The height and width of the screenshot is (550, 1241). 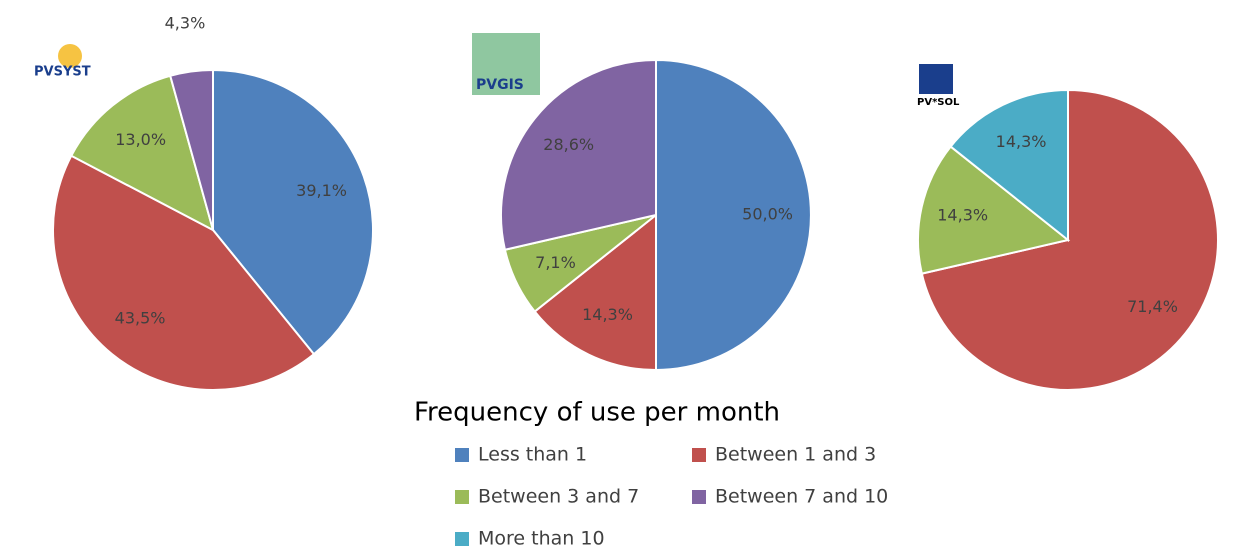 What do you see at coordinates (500, 85) in the screenshot?
I see `logo-text: PVGIS` at bounding box center [500, 85].